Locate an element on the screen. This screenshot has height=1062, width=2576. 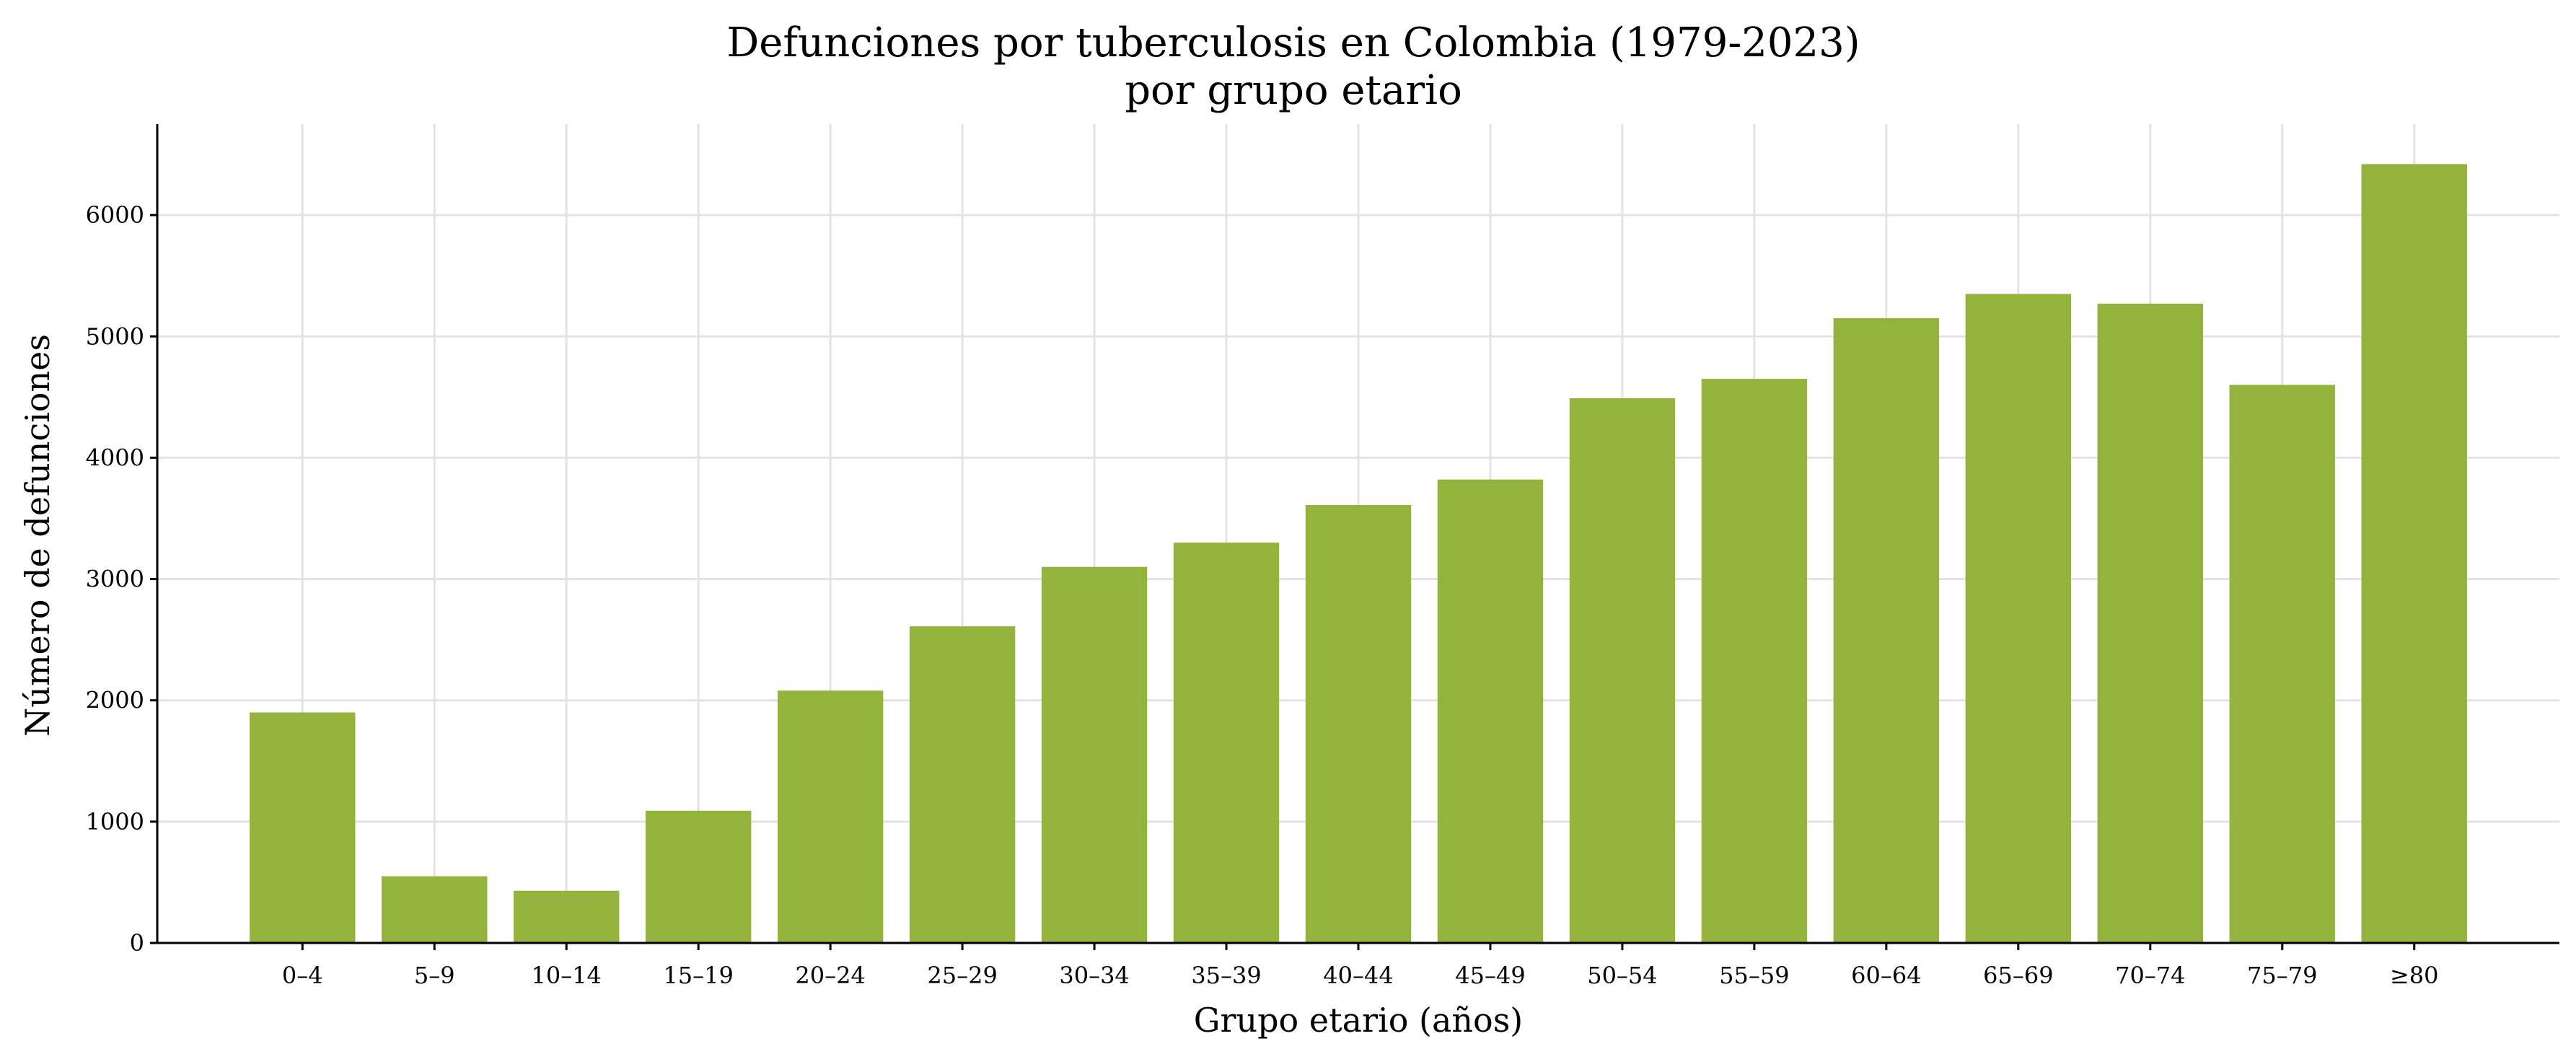
x-tick-label: 60–64 is located at coordinates (1886, 975).